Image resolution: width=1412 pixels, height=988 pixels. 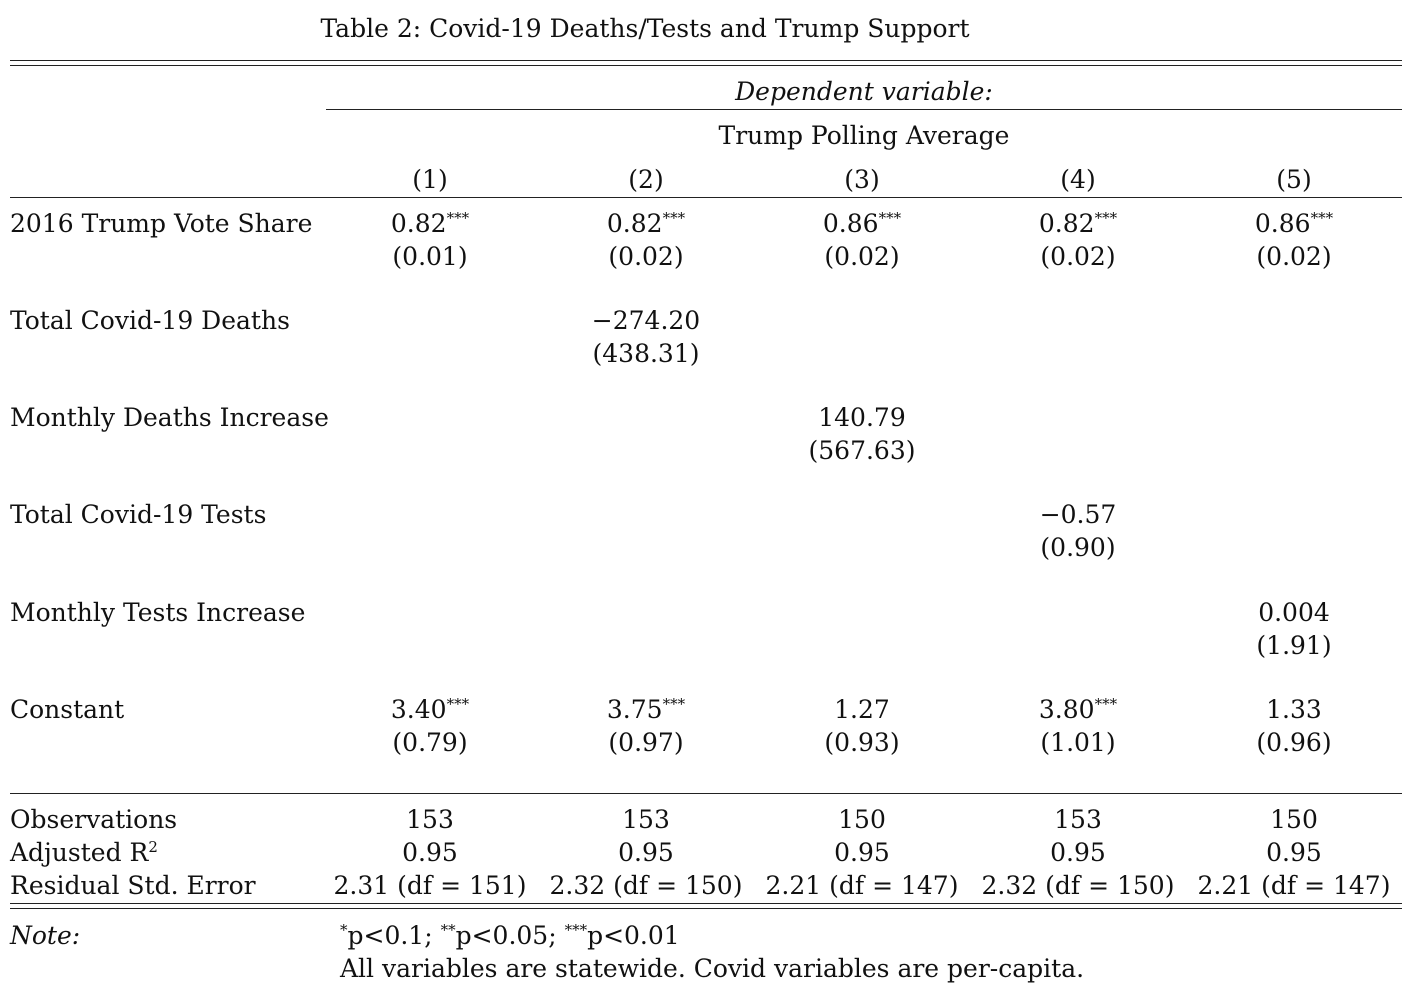 I want to click on coefficient-value: 3.75, so click(x=634, y=709).